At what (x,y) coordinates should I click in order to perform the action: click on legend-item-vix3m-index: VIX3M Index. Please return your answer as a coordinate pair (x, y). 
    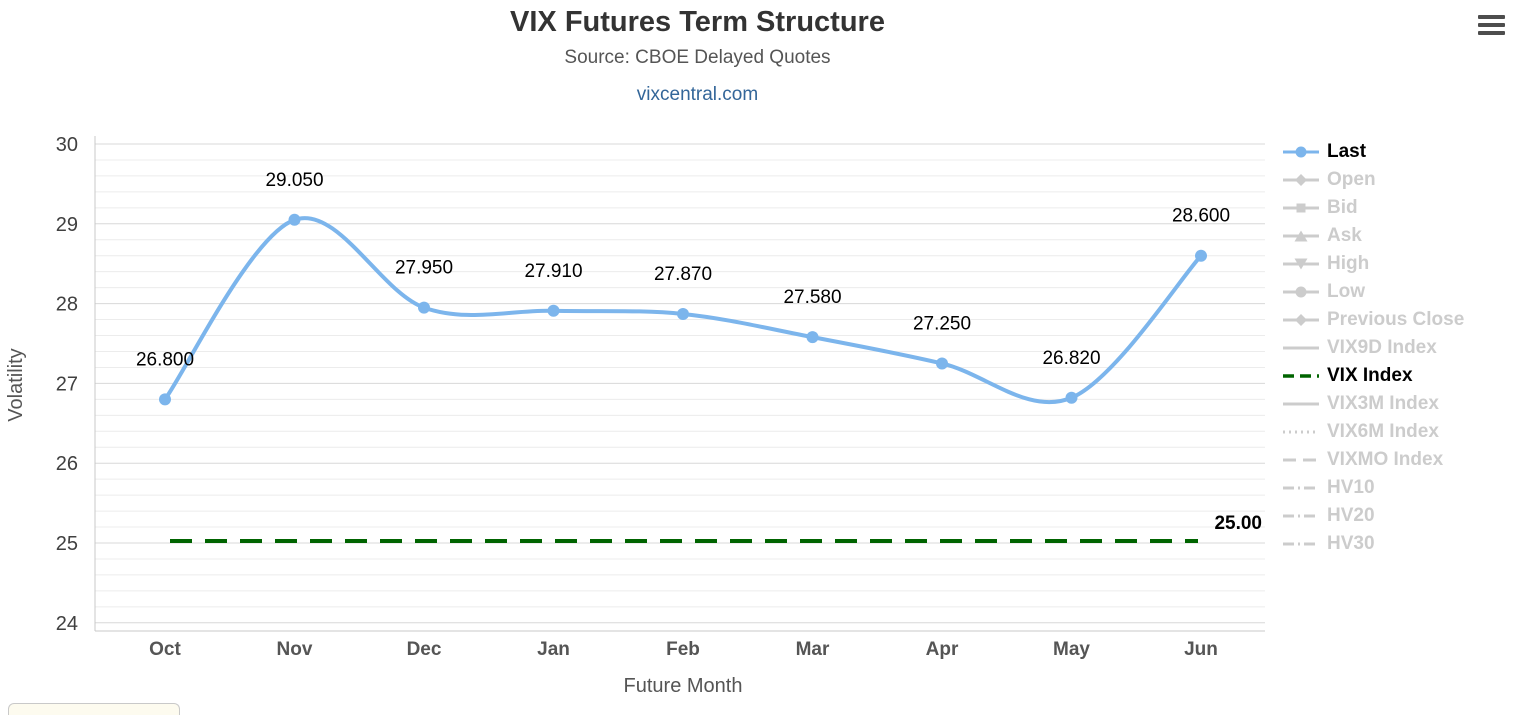
    Looking at the image, I should click on (1373, 404).